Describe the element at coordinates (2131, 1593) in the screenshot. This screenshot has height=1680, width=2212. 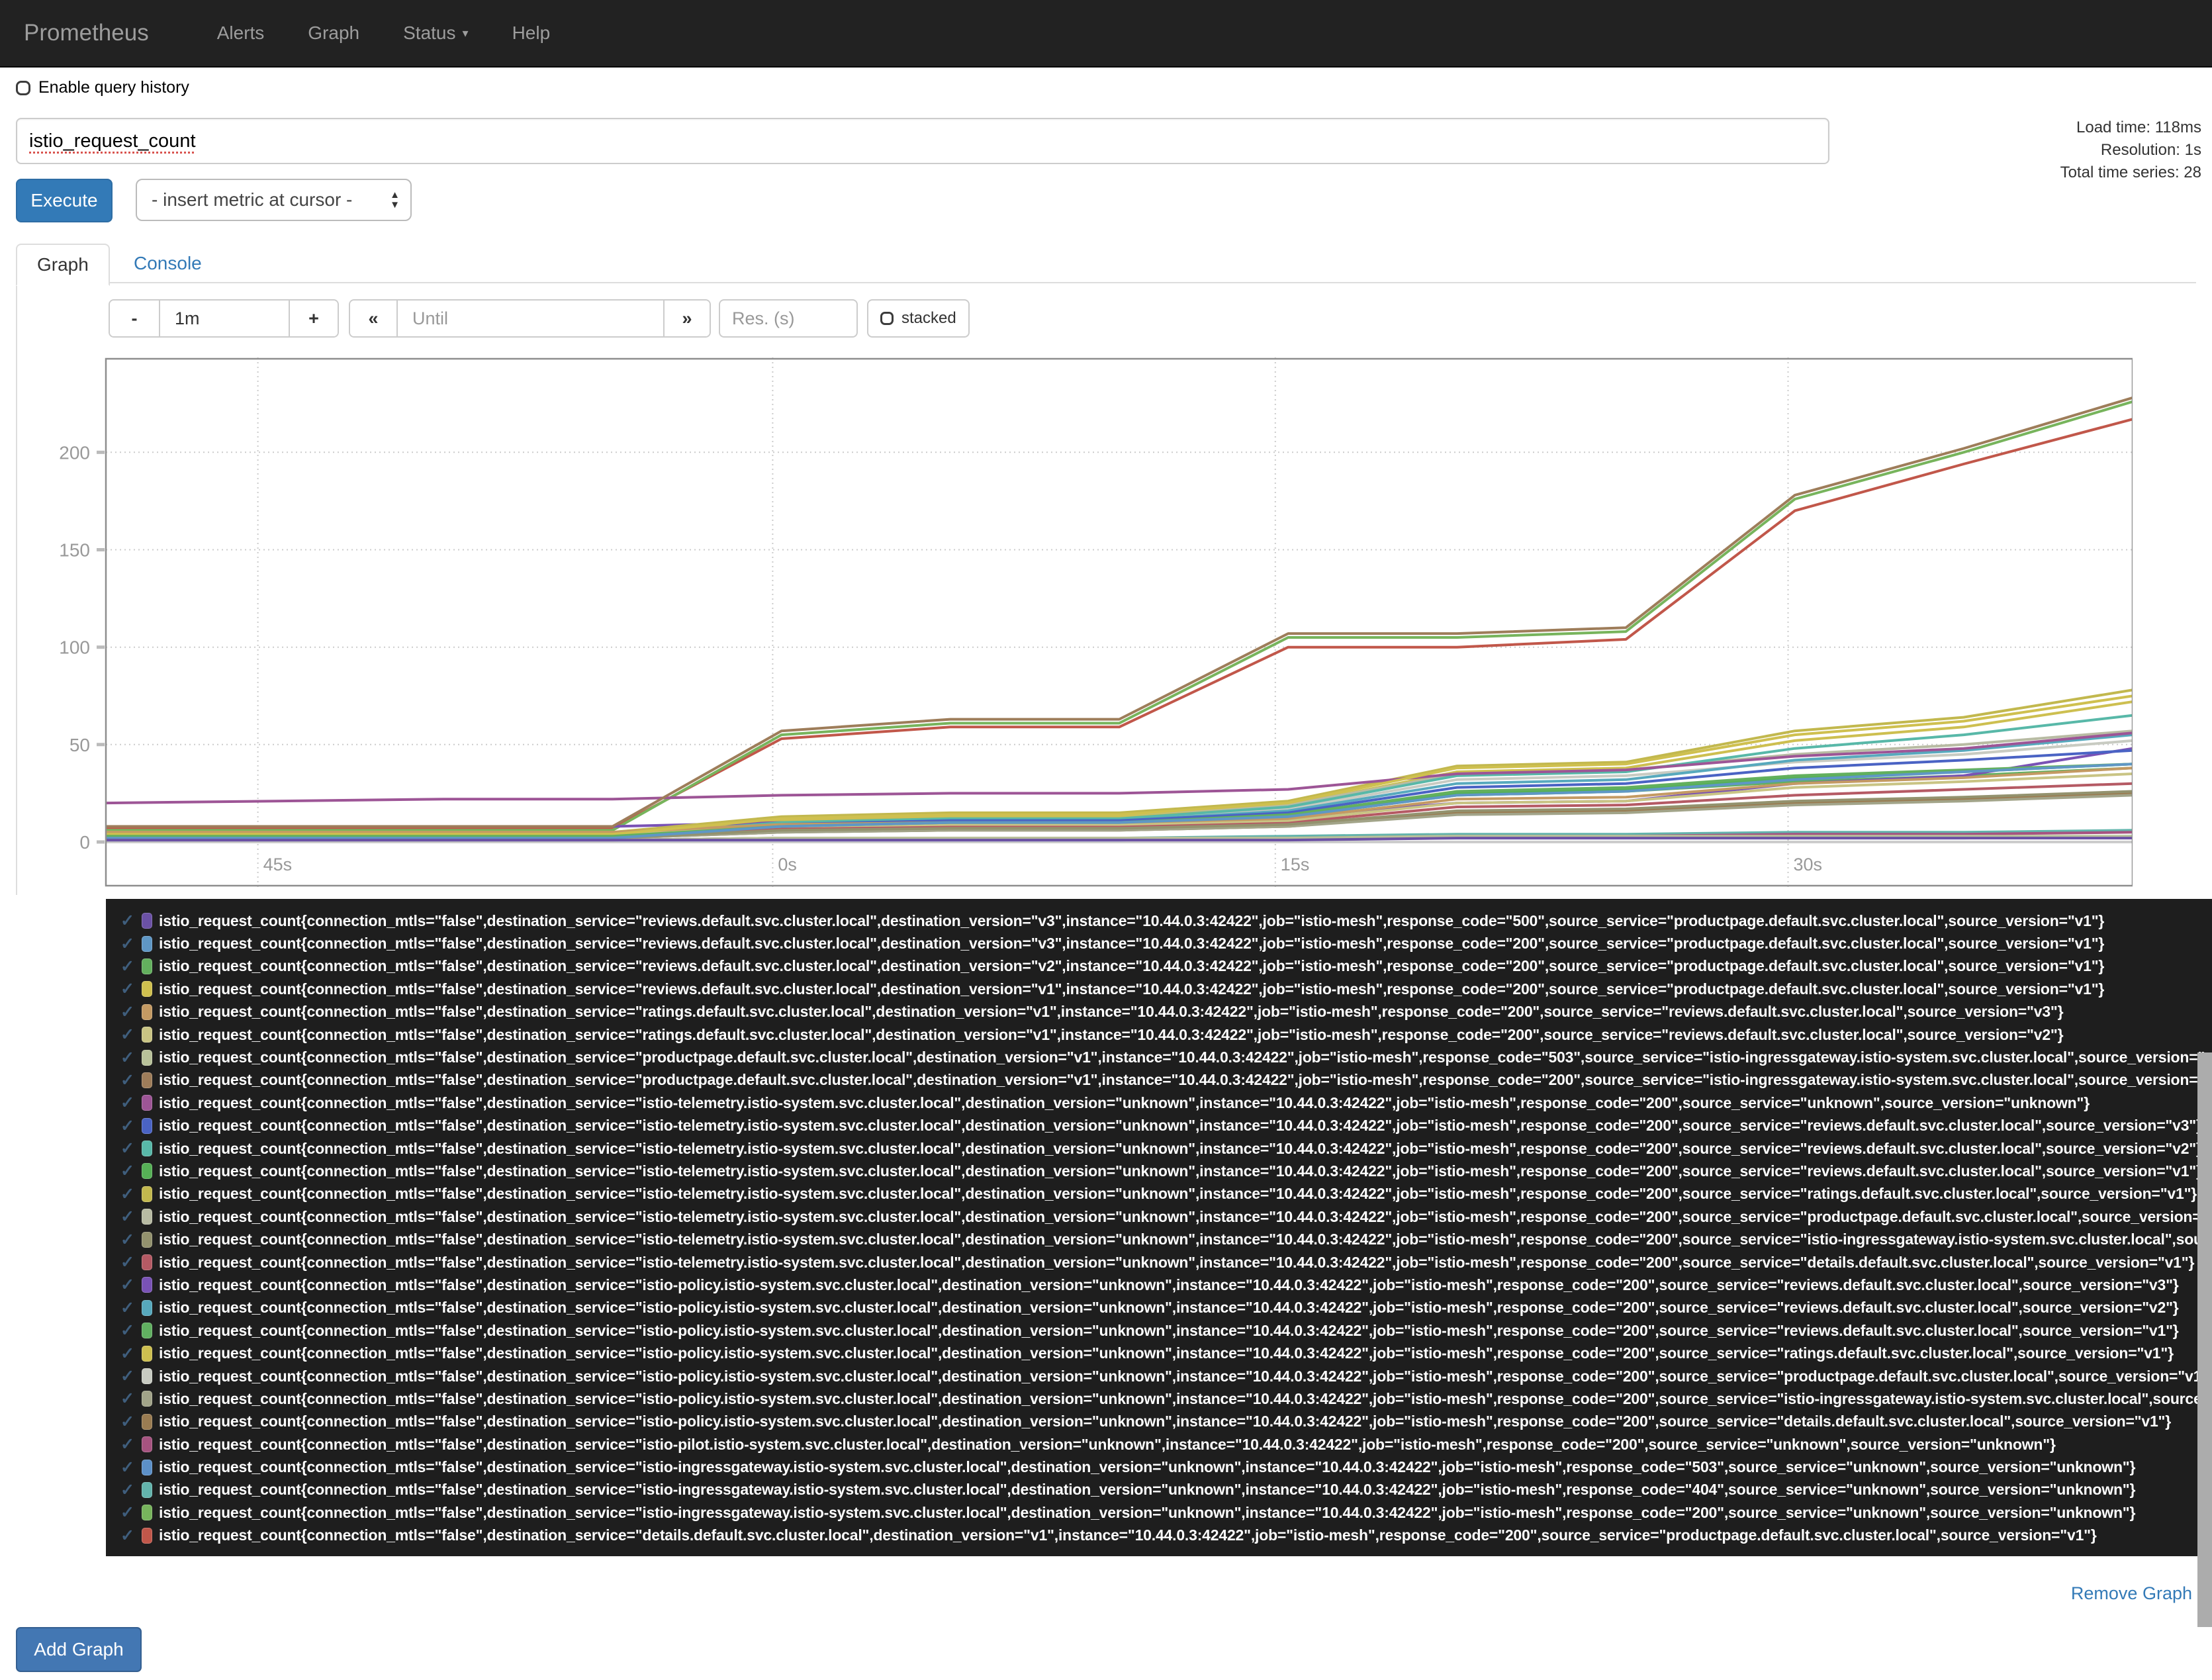
I see `remove-graph-link: Remove Graph` at that location.